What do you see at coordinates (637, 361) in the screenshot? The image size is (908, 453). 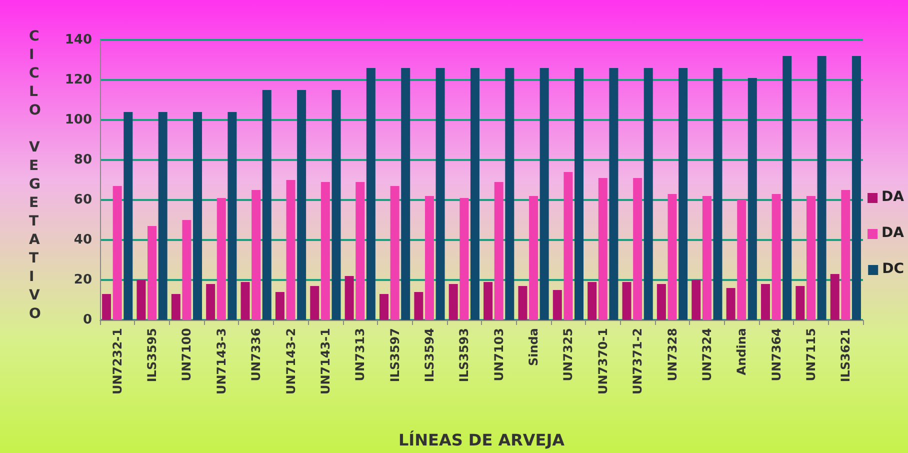 I see `x-tick-label: UN7371-2` at bounding box center [637, 361].